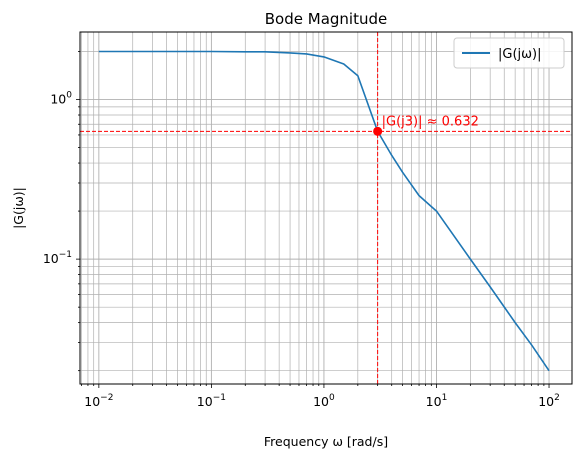  What do you see at coordinates (211, 401) in the screenshot?
I see `x-tick-label: 10⁻¹` at bounding box center [211, 401].